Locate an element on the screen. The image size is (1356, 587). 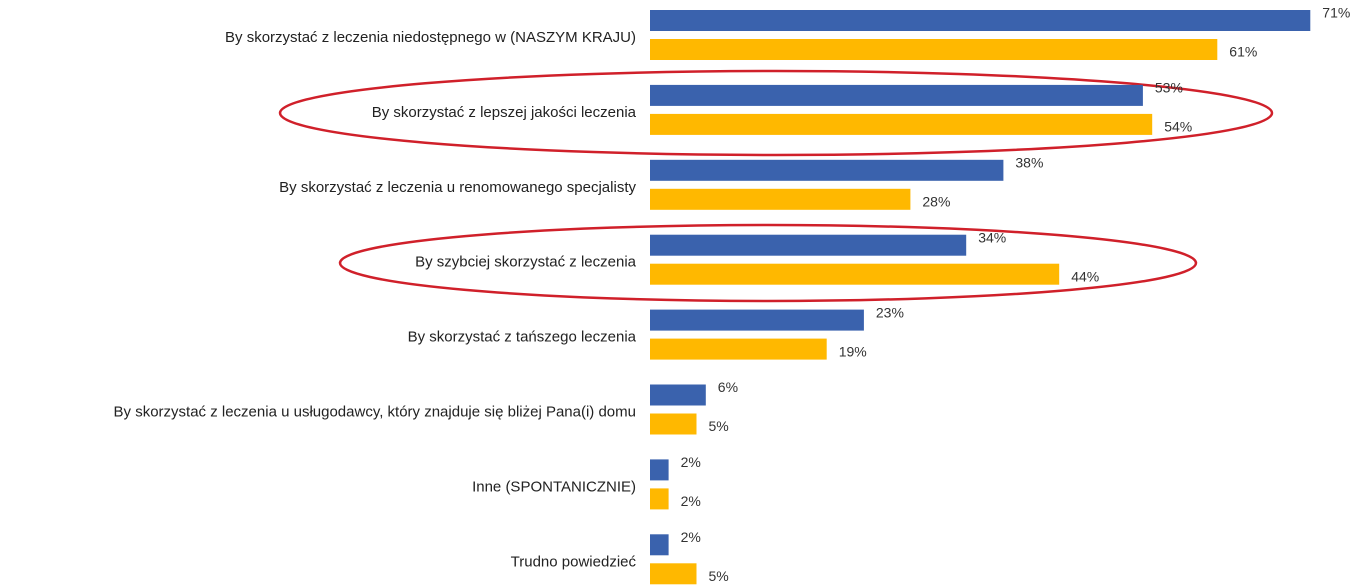
value-label: 6% is located at coordinates (728, 387).